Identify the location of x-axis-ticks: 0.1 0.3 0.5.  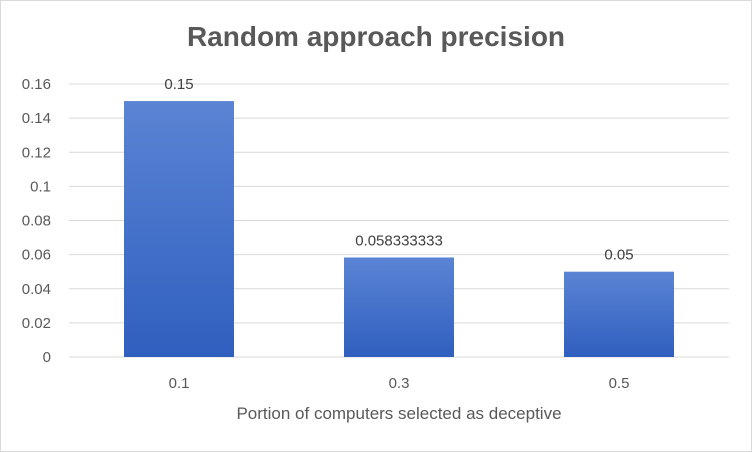
(399, 383).